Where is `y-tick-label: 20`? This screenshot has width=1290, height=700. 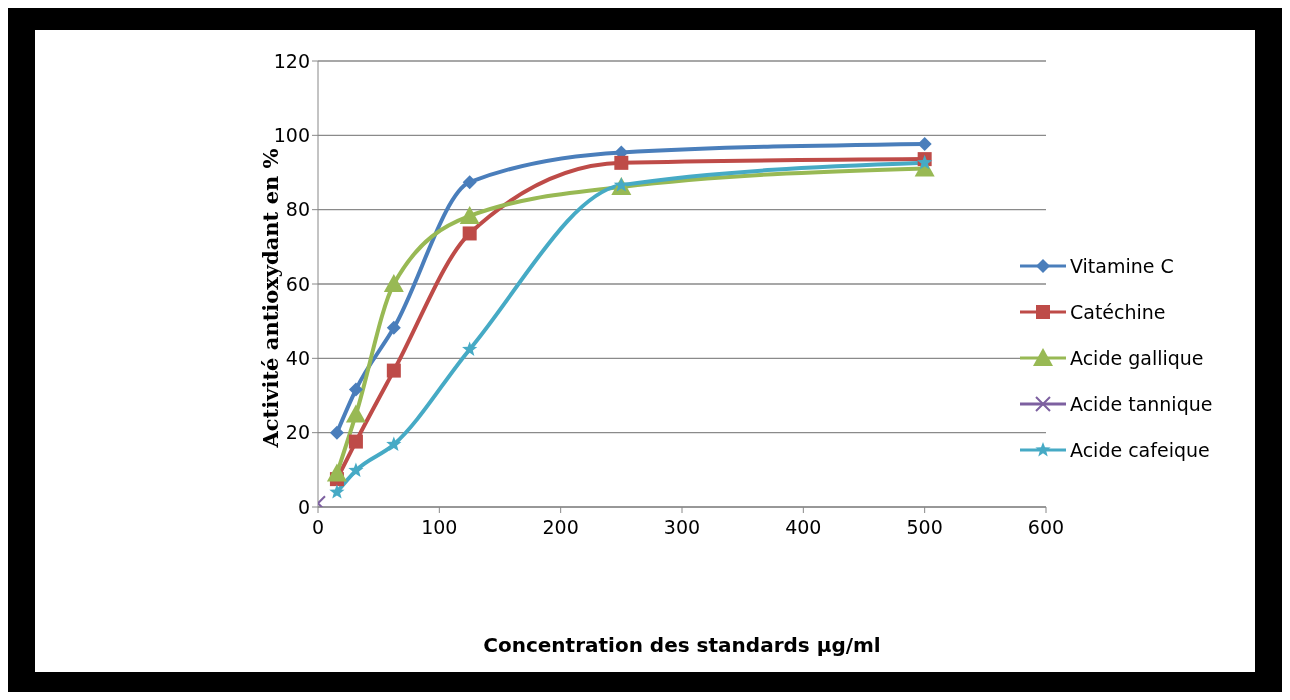
y-tick-label: 20 is located at coordinates (297, 432).